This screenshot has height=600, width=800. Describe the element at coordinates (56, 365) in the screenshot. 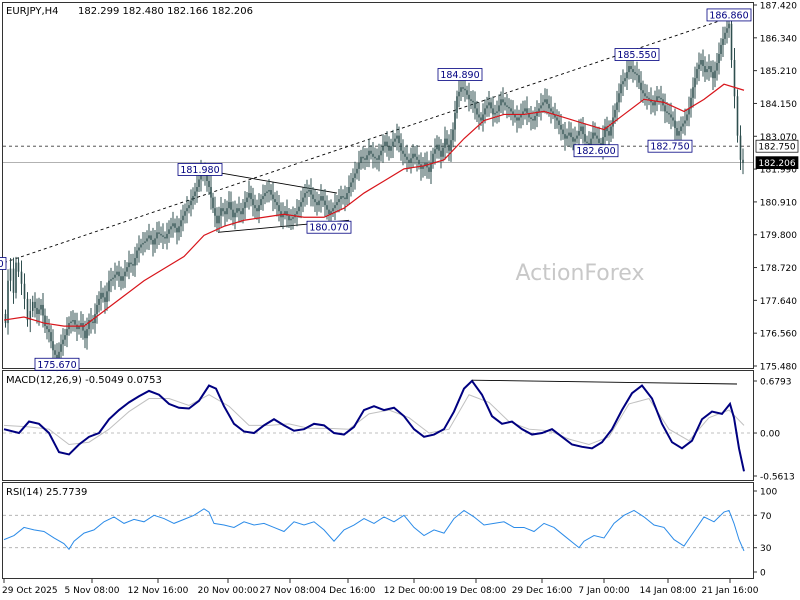

I see `price-label: 175.670` at that location.